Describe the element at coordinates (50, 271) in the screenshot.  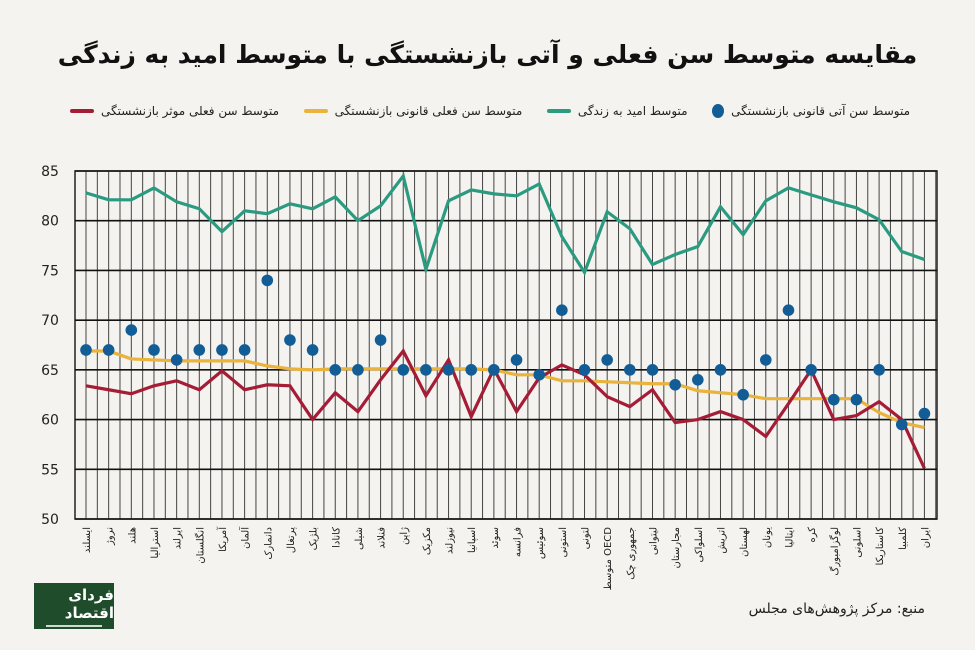
I see `y-tick-label: 75` at that location.